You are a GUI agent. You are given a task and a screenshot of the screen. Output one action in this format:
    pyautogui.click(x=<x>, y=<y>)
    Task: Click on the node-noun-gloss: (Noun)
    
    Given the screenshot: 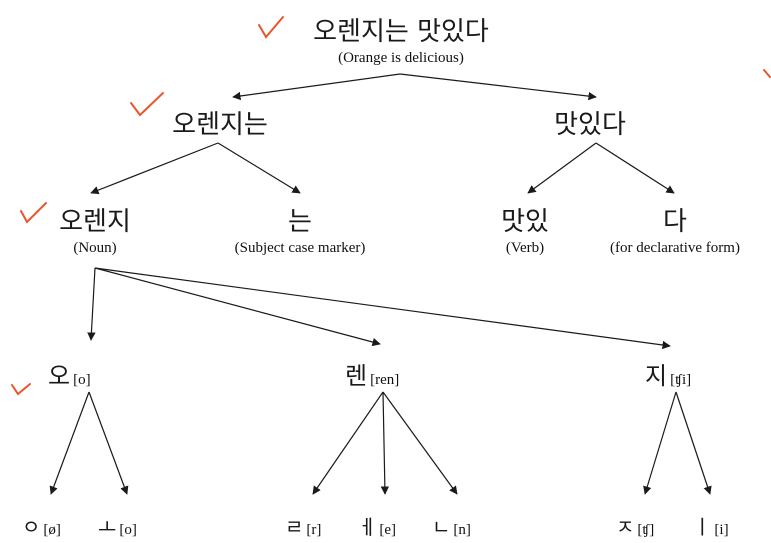 What is the action you would take?
    pyautogui.click(x=95, y=248)
    